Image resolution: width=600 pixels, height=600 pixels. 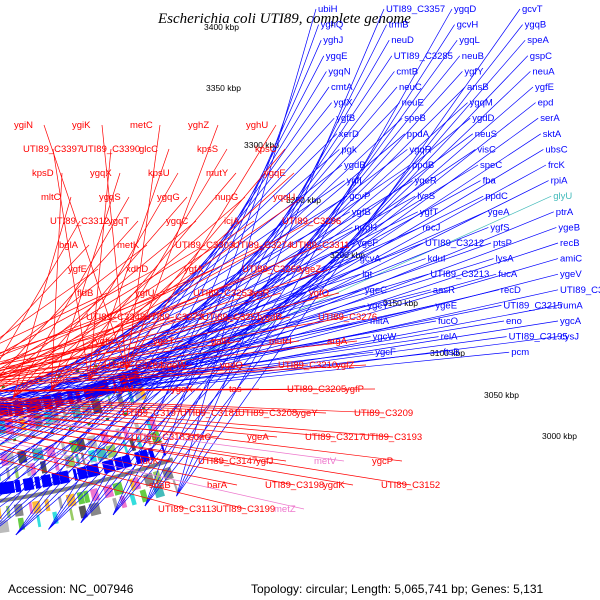 I want to click on gene-label: frcK, so click(x=557, y=165).